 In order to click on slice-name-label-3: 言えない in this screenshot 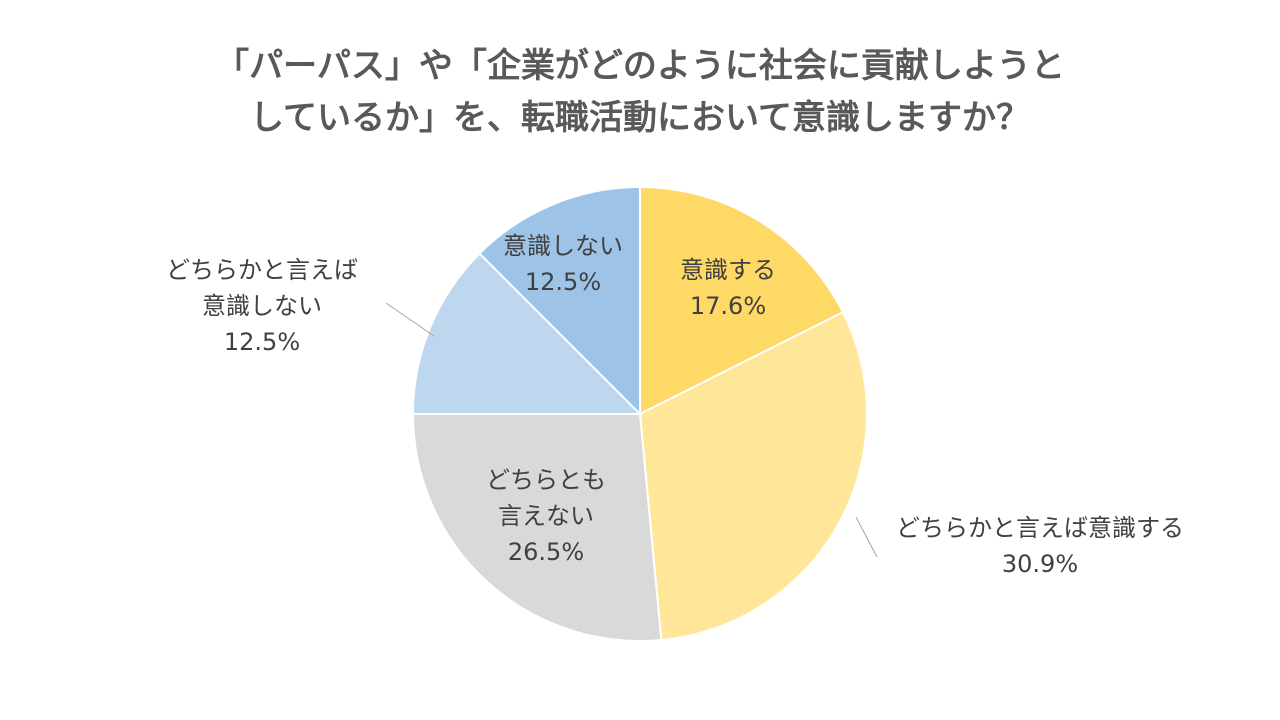, I will do `click(546, 516)`.